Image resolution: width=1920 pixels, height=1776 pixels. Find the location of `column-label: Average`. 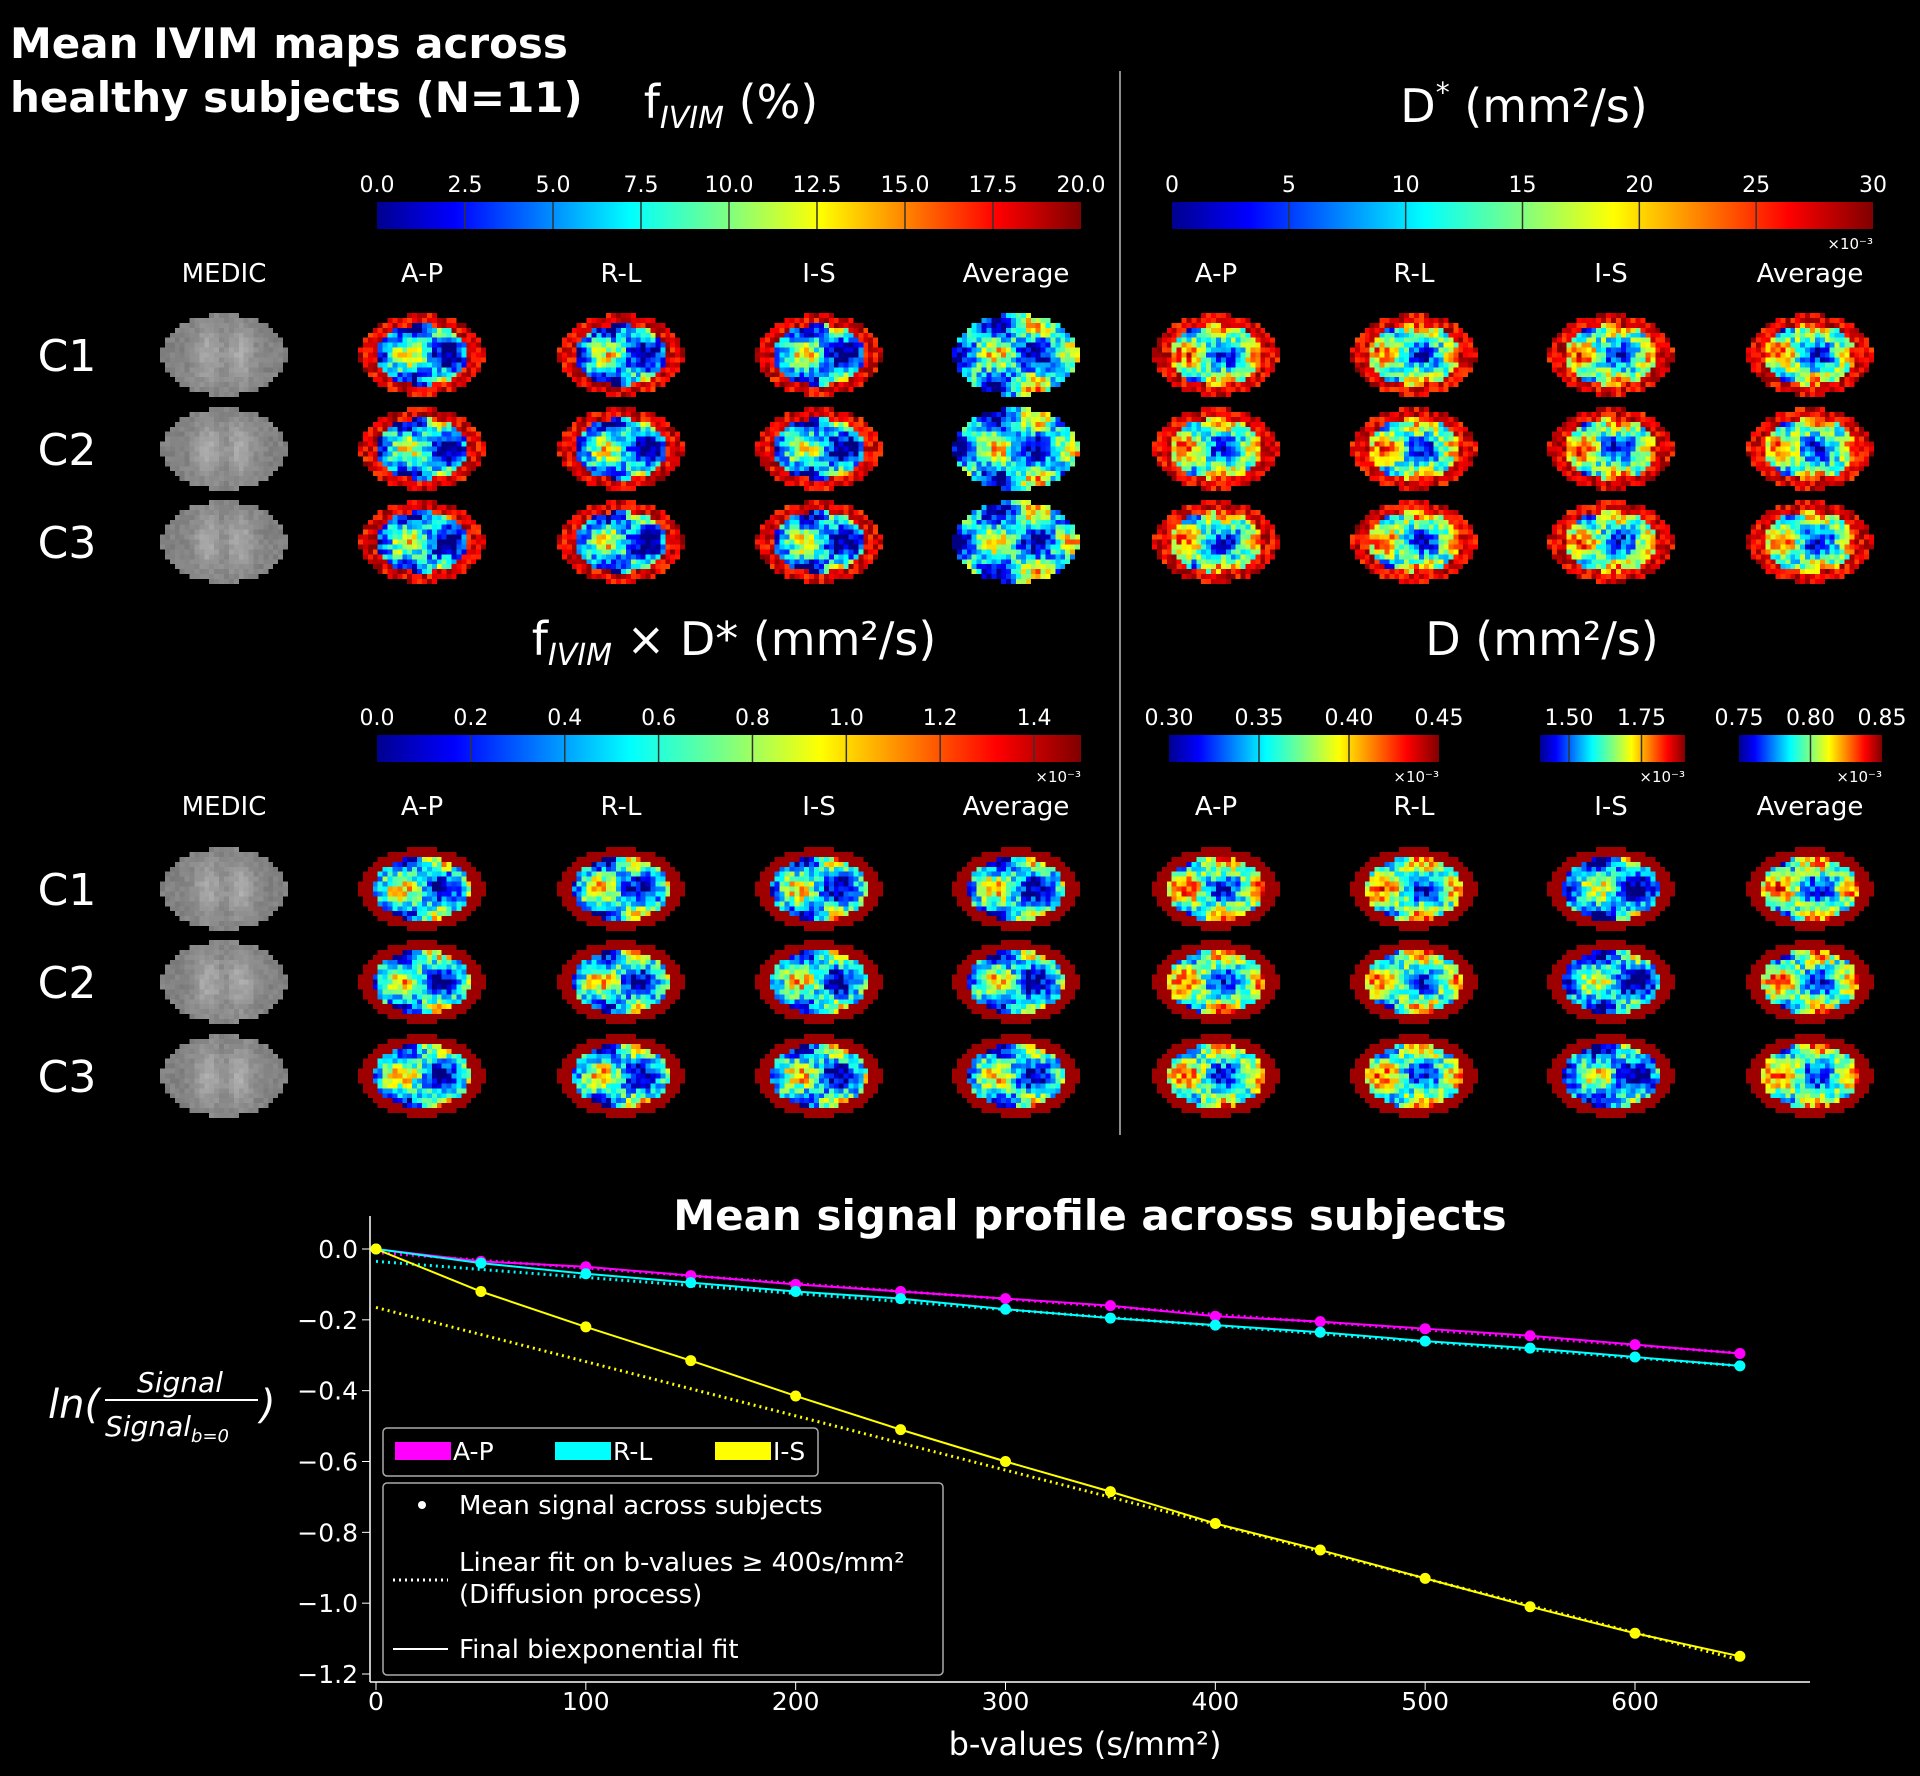

column-label: Average is located at coordinates (1810, 807).